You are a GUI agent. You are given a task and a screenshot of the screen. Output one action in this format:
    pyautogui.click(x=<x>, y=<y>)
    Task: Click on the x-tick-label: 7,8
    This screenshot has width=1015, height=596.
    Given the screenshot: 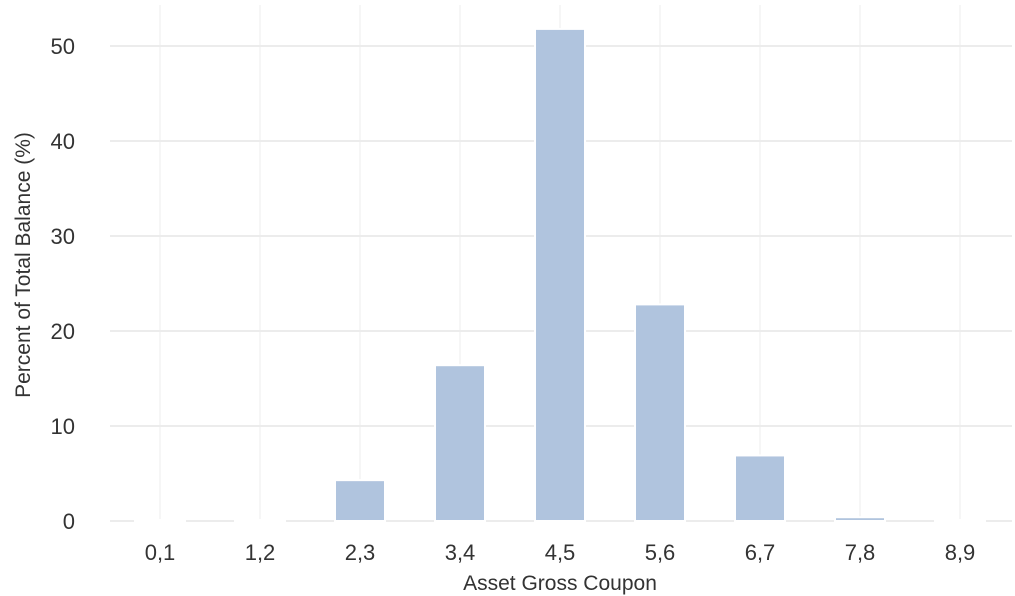 What is the action you would take?
    pyautogui.click(x=860, y=552)
    